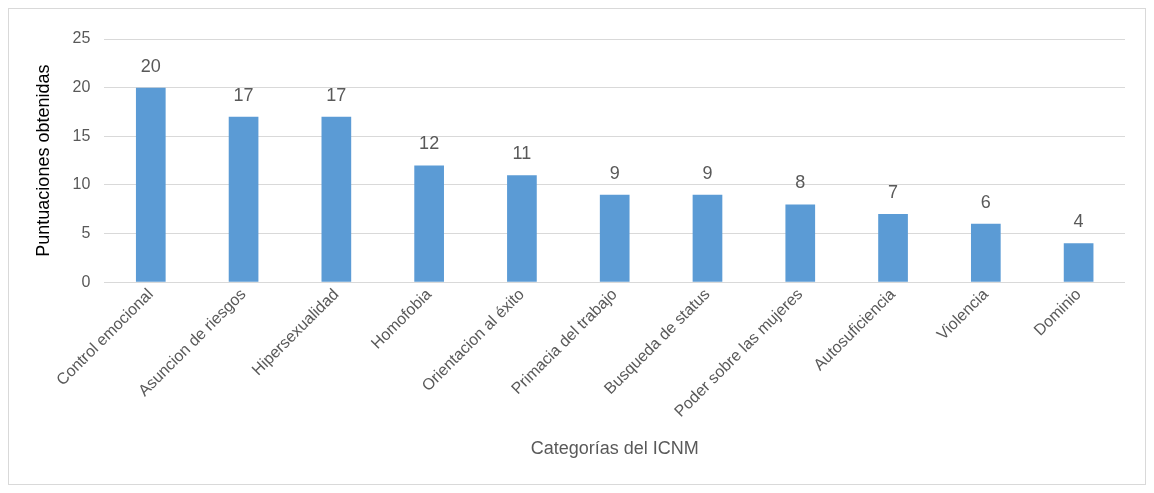  Describe the element at coordinates (614, 448) in the screenshot. I see `x-axis-title: Categorías del ICNM` at that location.